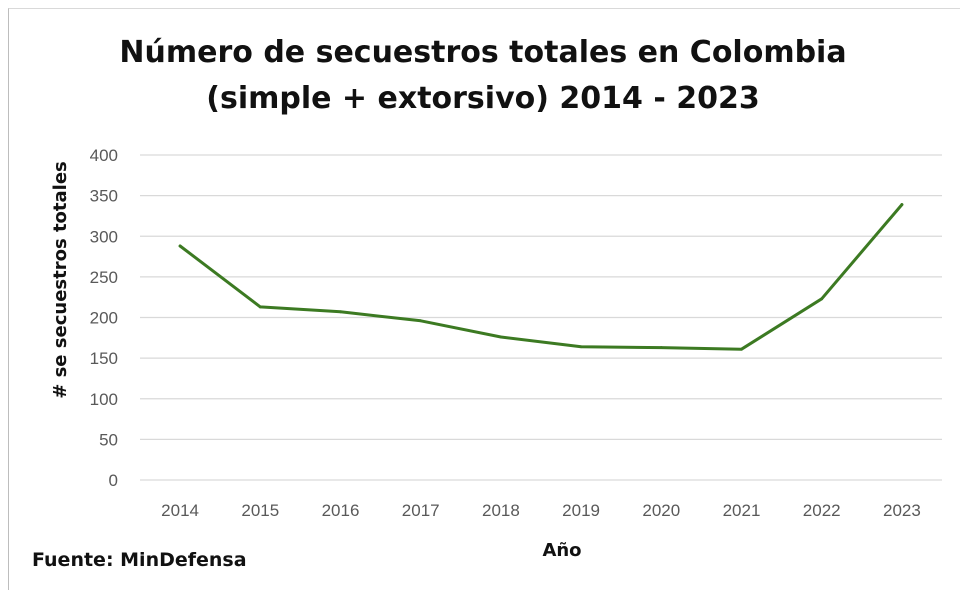  Describe the element at coordinates (104, 277) in the screenshot. I see `y-tick-label: 250` at that location.